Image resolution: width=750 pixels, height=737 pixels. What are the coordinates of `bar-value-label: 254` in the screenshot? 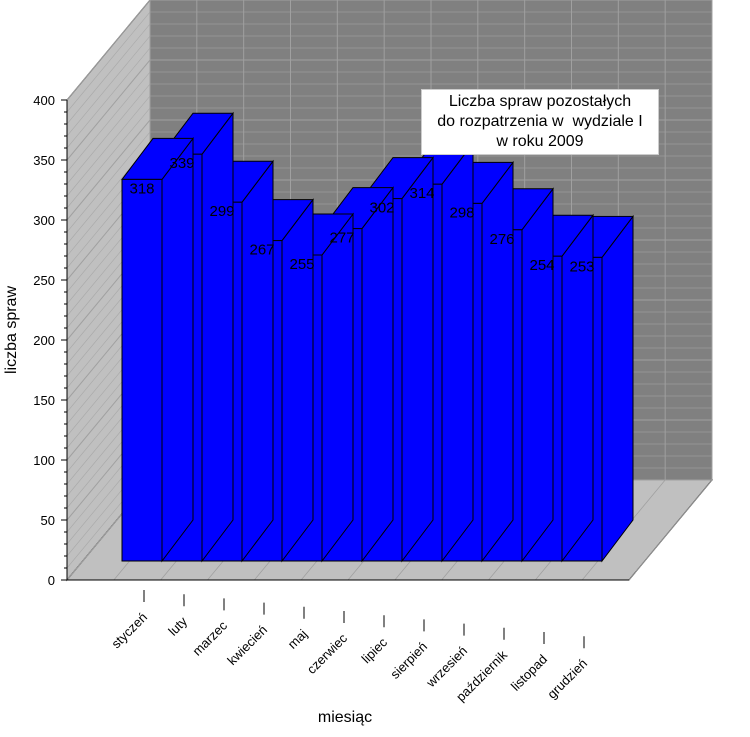 It's located at (541, 265).